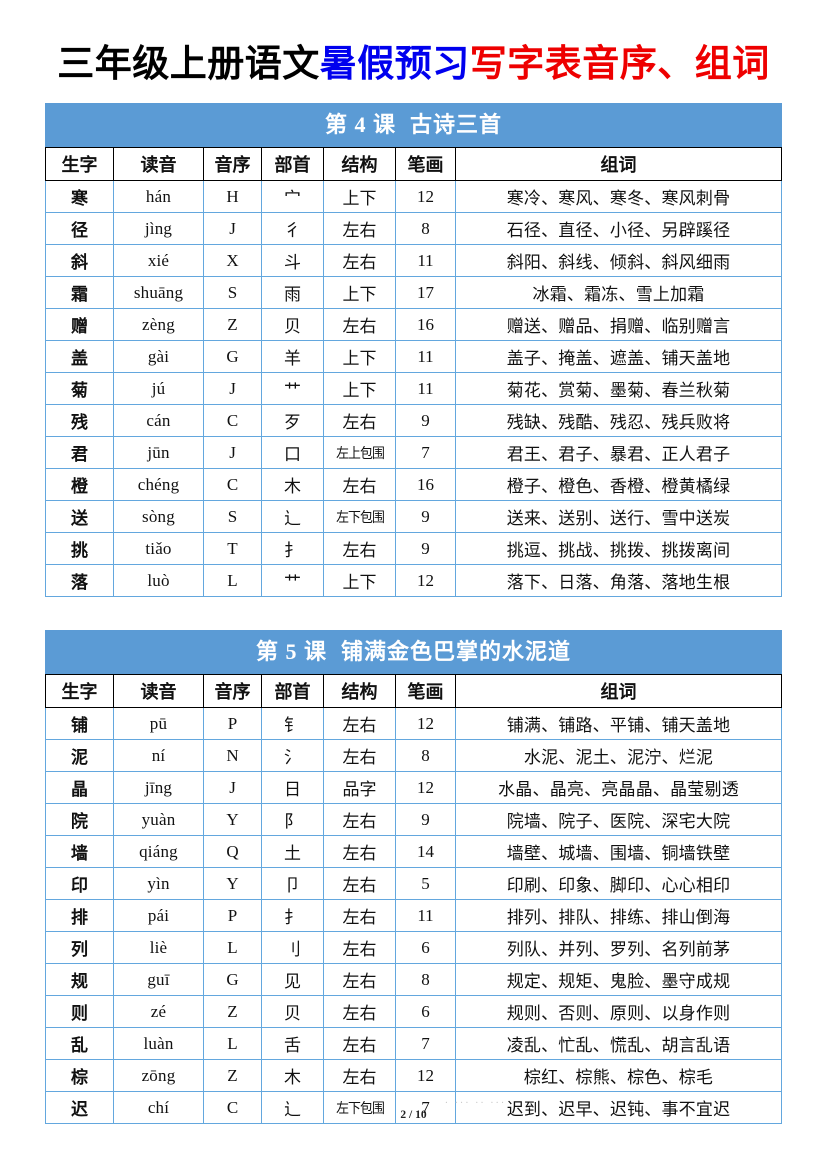  I want to click on cell-bushou: 阝, so click(292, 820).